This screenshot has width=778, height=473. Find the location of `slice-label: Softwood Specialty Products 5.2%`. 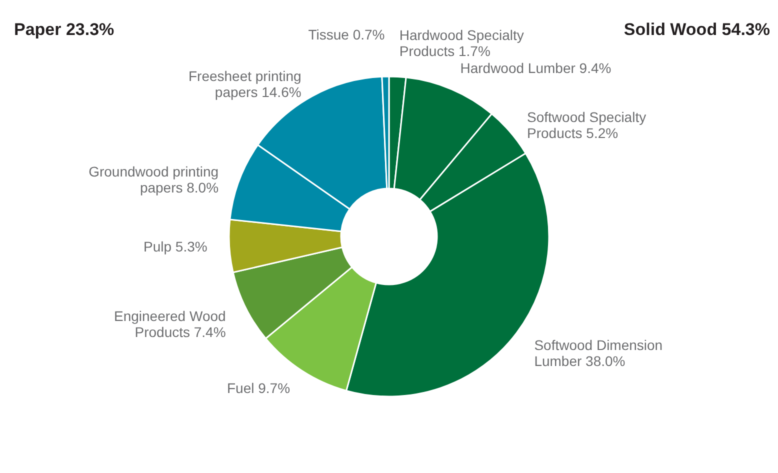

slice-label: Softwood Specialty Products 5.2% is located at coordinates (586, 124).